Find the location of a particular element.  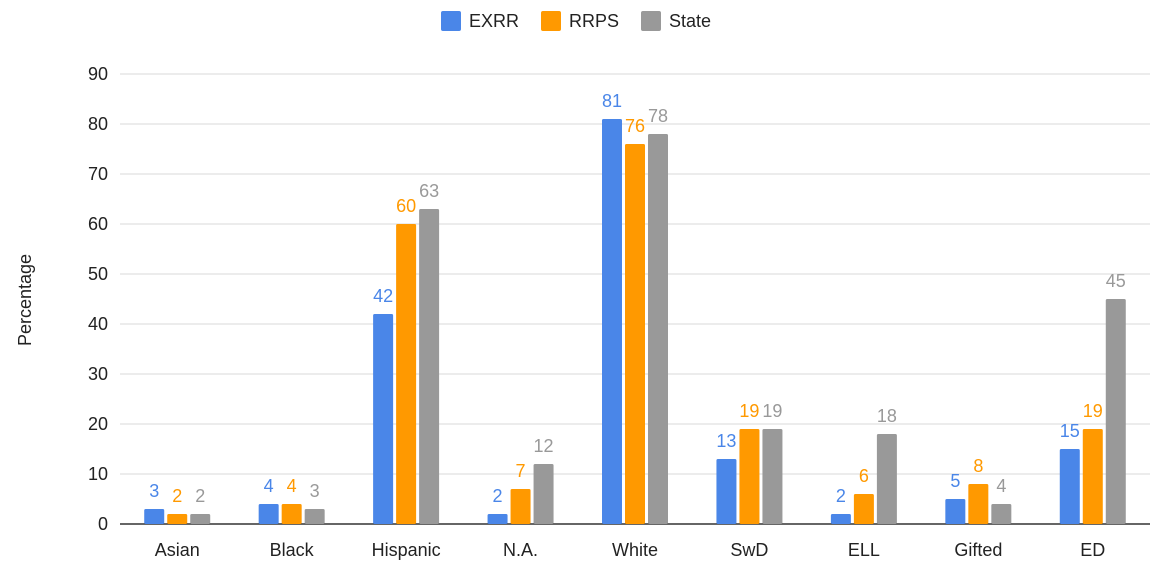

data-label-exrr: 81 is located at coordinates (612, 101).